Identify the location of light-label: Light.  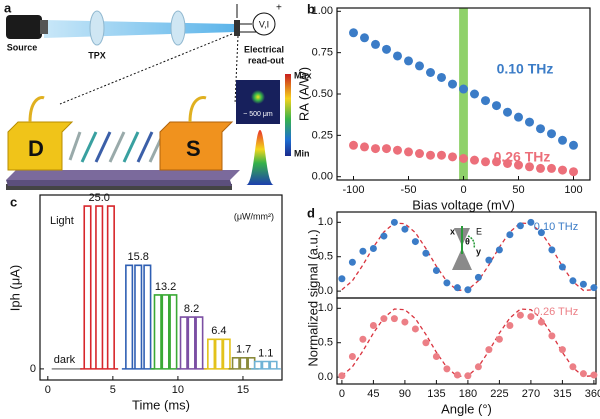
(62, 221).